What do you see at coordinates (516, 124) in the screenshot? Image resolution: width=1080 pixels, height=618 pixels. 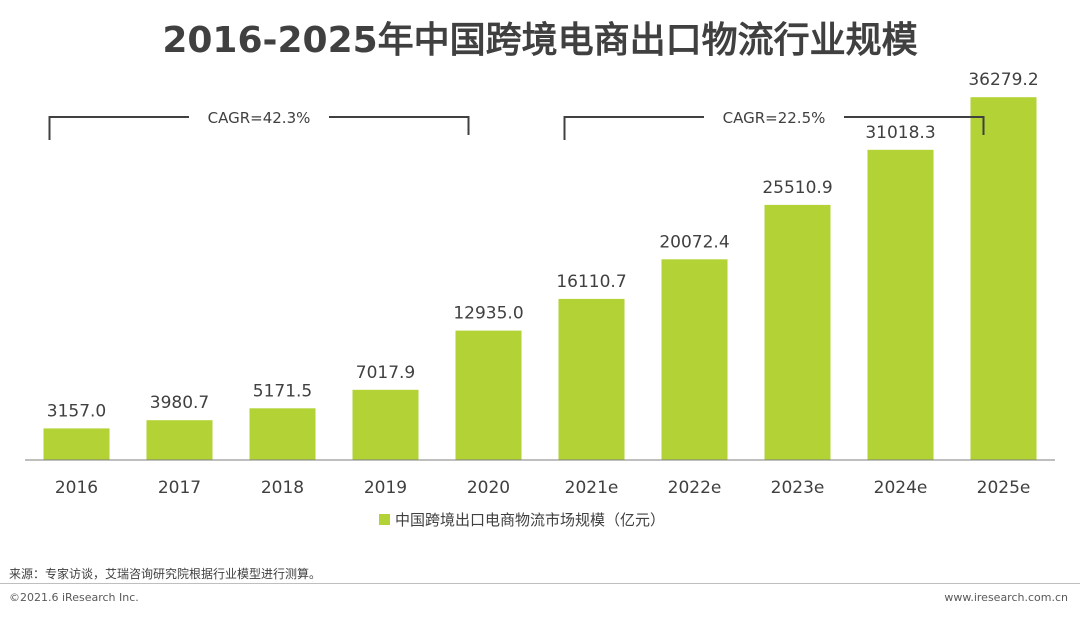 I see `cagr-annotations-group: CAGR=42.3% CAGR=22.5%` at bounding box center [516, 124].